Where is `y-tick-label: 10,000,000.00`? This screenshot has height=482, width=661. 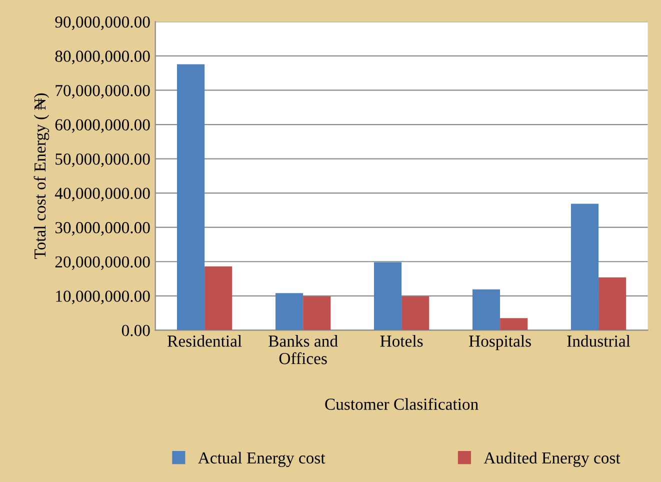
y-tick-label: 10,000,000.00 is located at coordinates (103, 297).